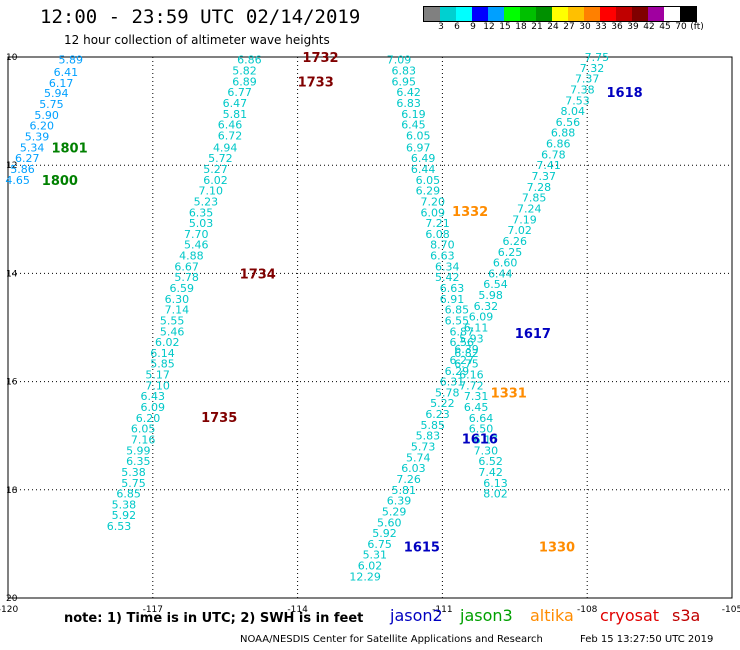  I want to click on colorbar-label: 9, so click(473, 27).